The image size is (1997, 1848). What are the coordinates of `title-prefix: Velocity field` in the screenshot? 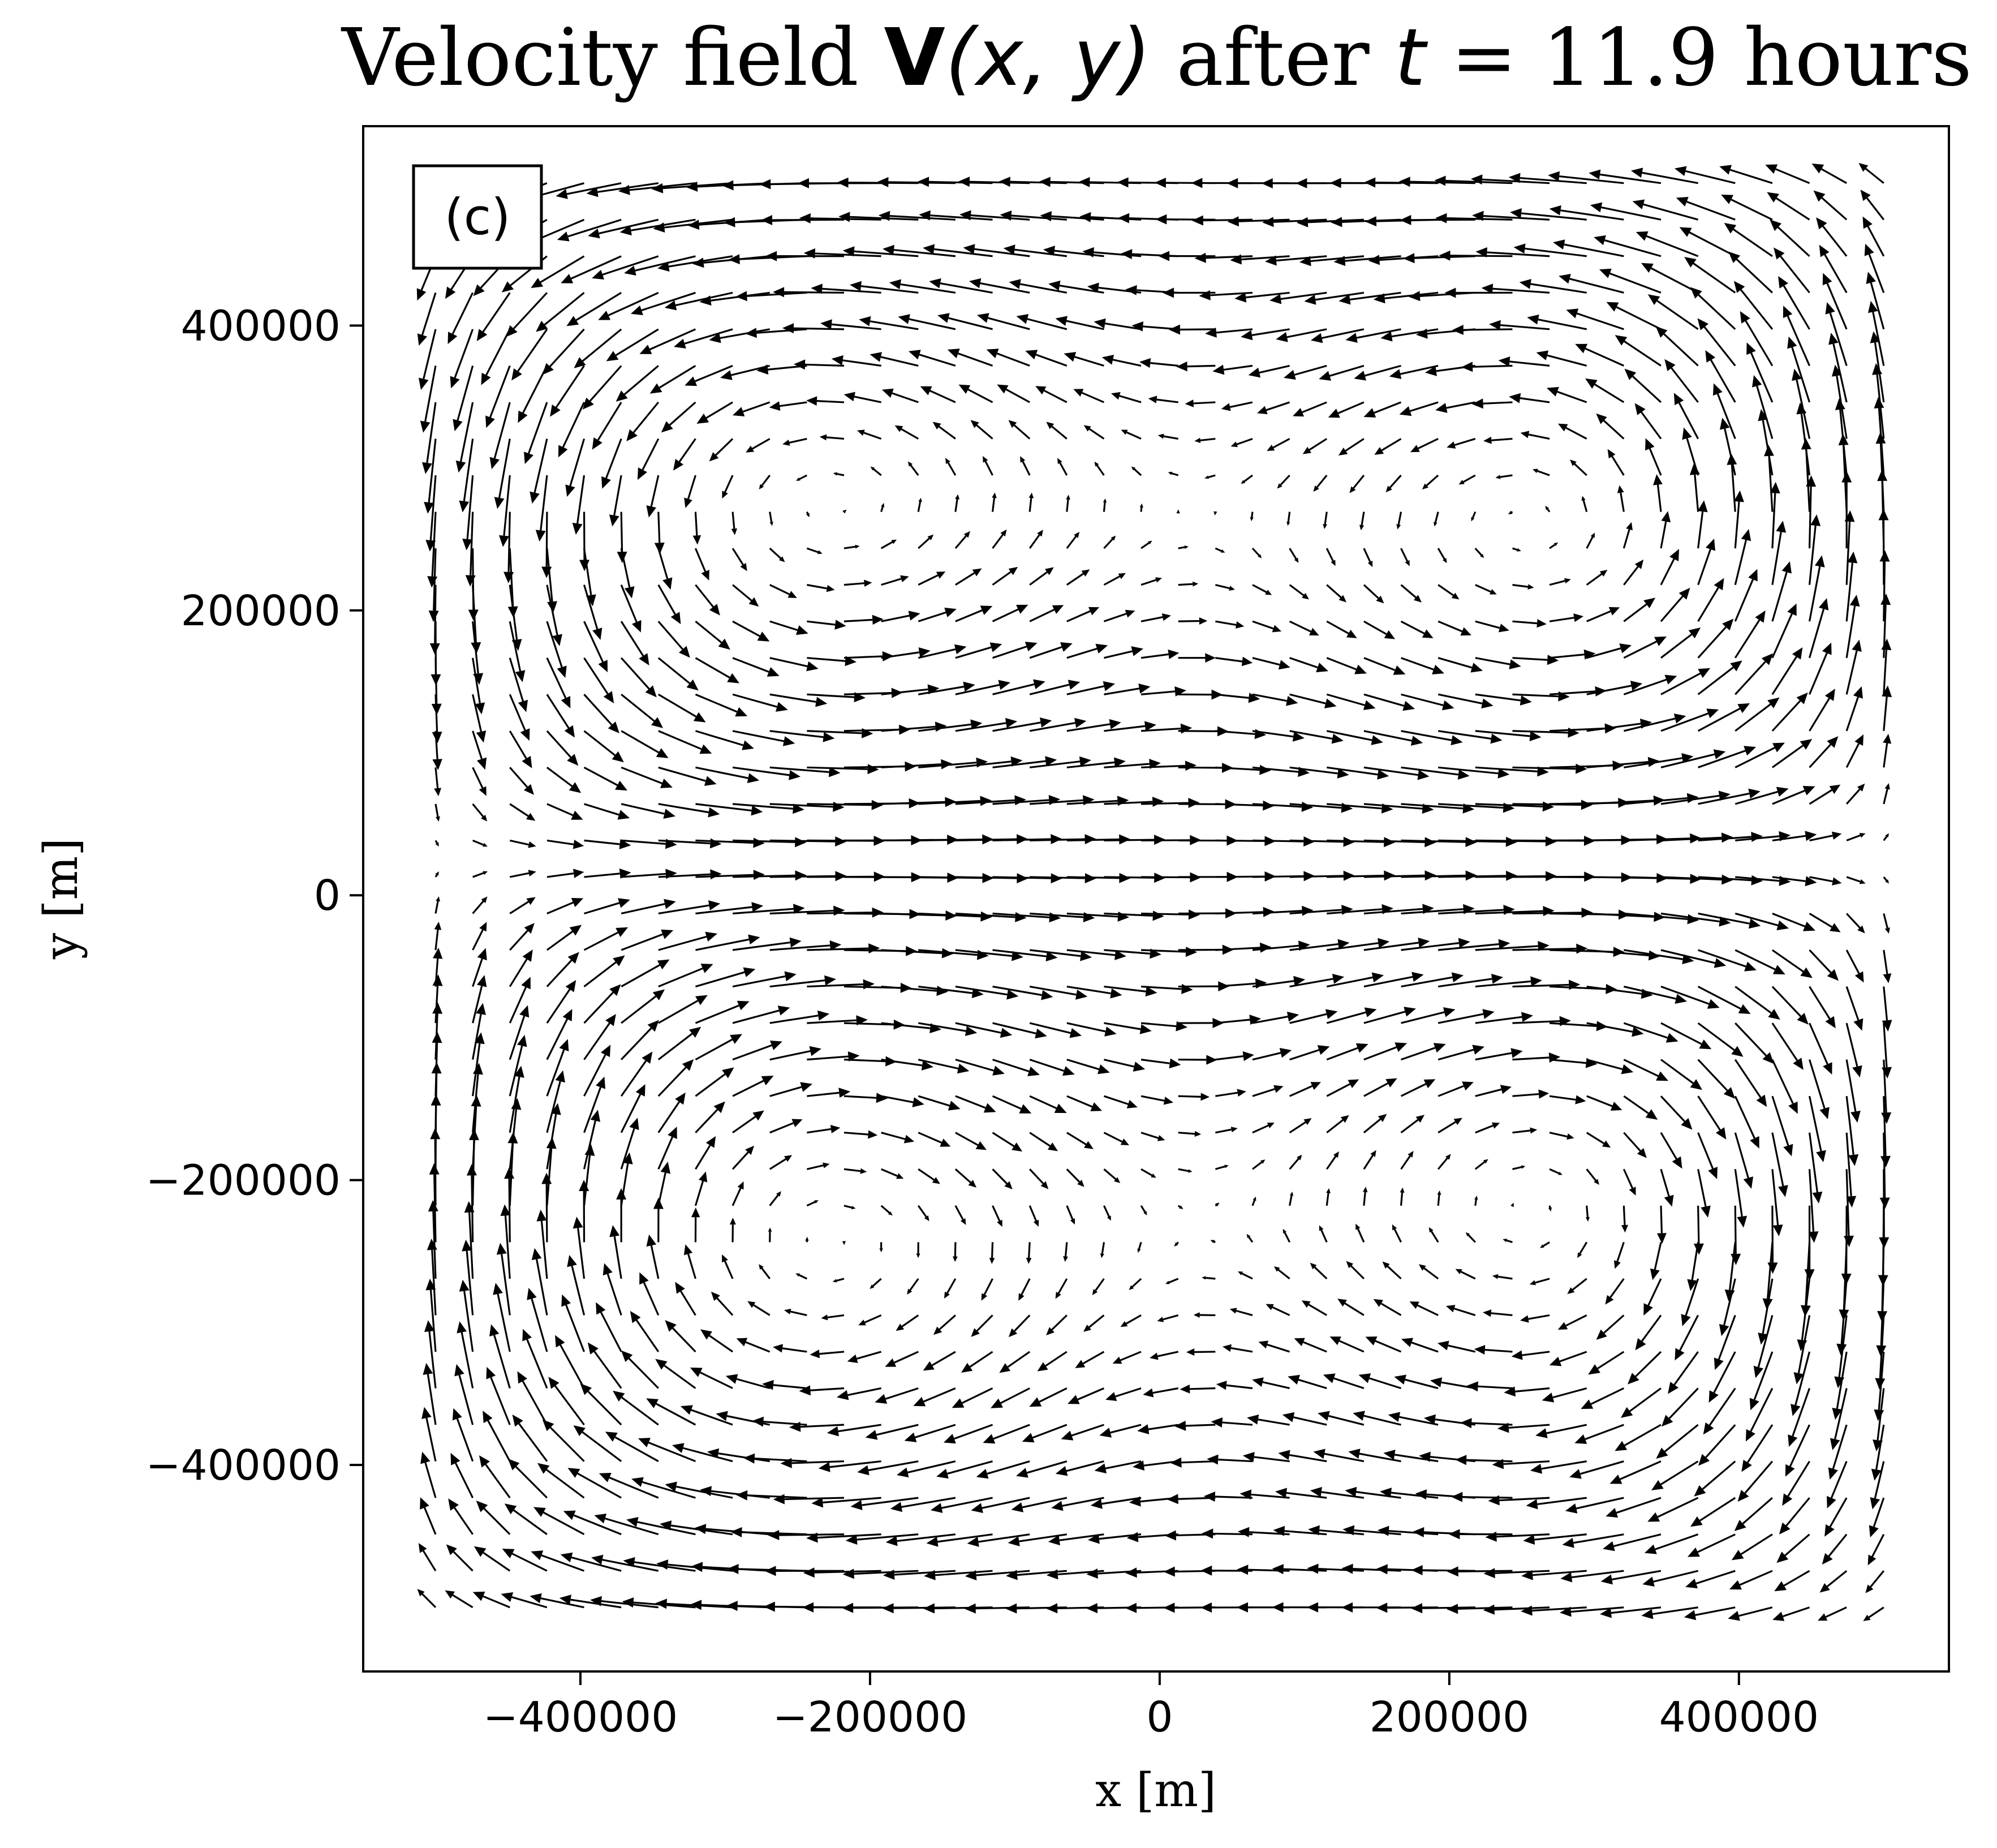 It's located at (613, 58).